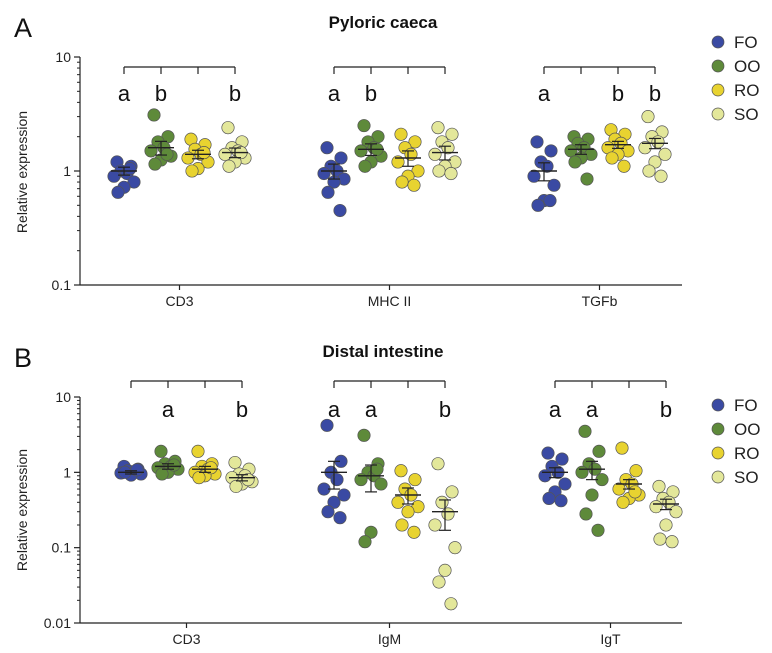  Describe the element at coordinates (389, 187) in the screenshot. I see `group-mhc-ii: MHC II a b` at that location.